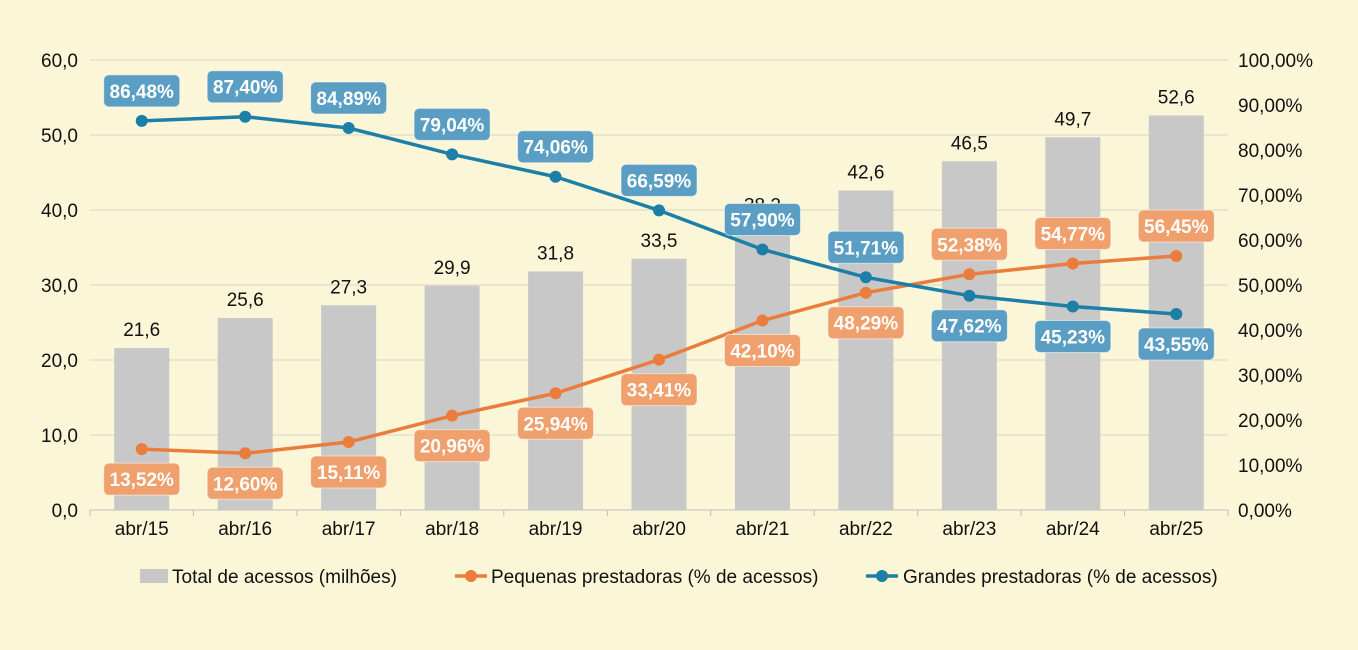  Describe the element at coordinates (1270, 106) in the screenshot. I see `right-tick-label: 90,00%` at that location.